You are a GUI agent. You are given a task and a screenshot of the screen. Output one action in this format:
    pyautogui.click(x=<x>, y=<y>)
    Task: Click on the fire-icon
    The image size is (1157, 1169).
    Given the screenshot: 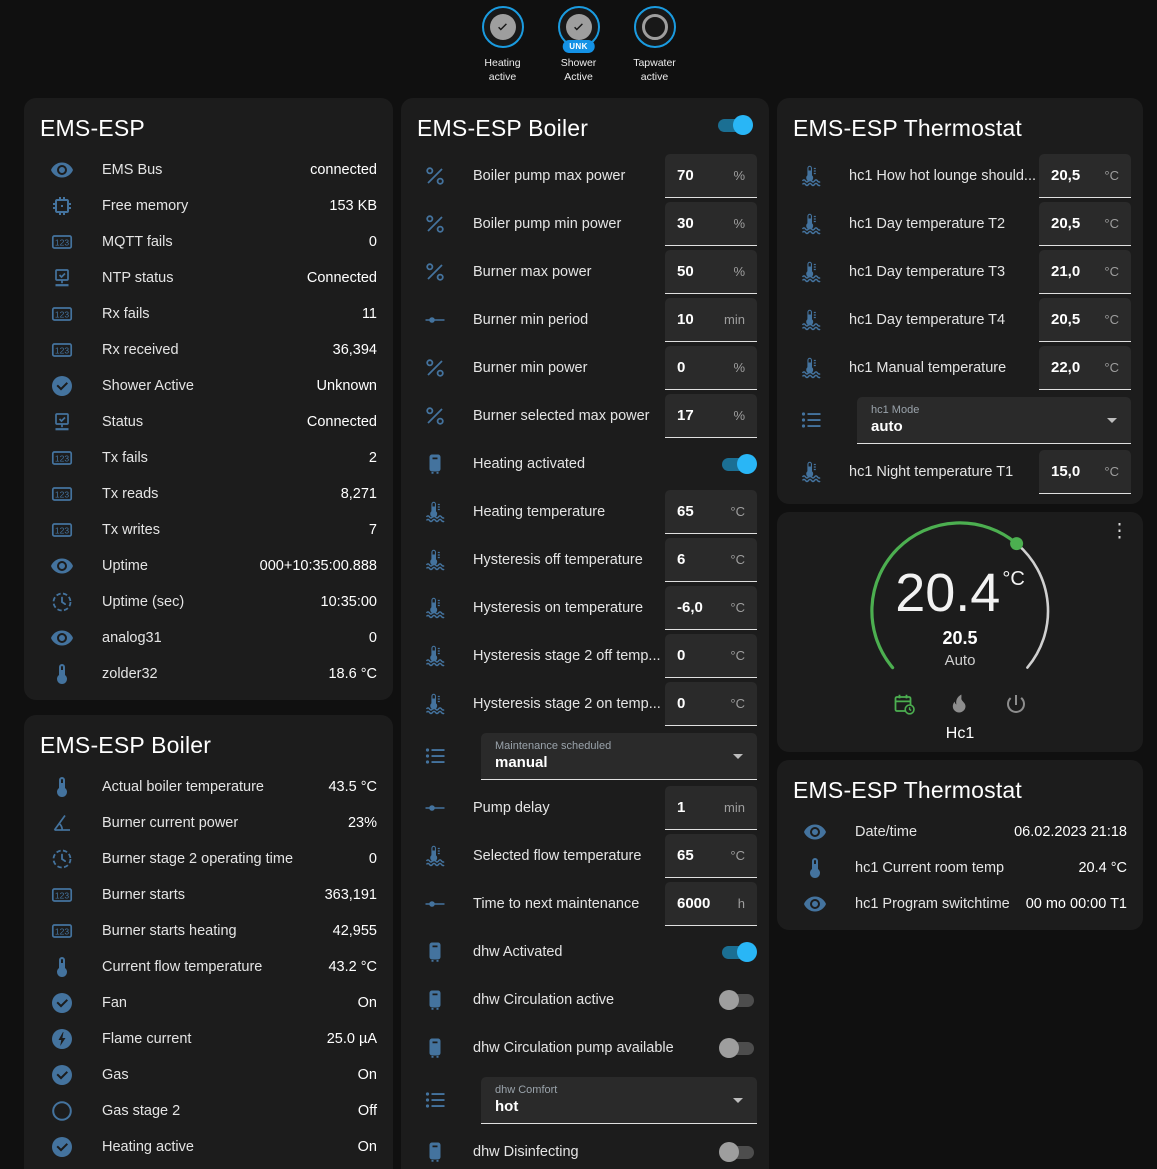 What is the action you would take?
    pyautogui.click(x=960, y=704)
    